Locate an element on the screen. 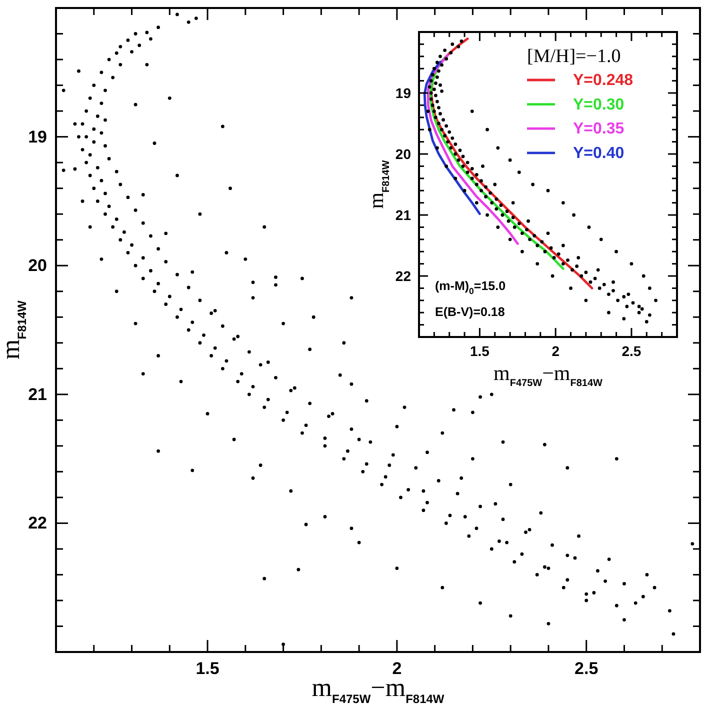 This screenshot has width=705, height=708. x-tick-label: 2 is located at coordinates (556, 351).